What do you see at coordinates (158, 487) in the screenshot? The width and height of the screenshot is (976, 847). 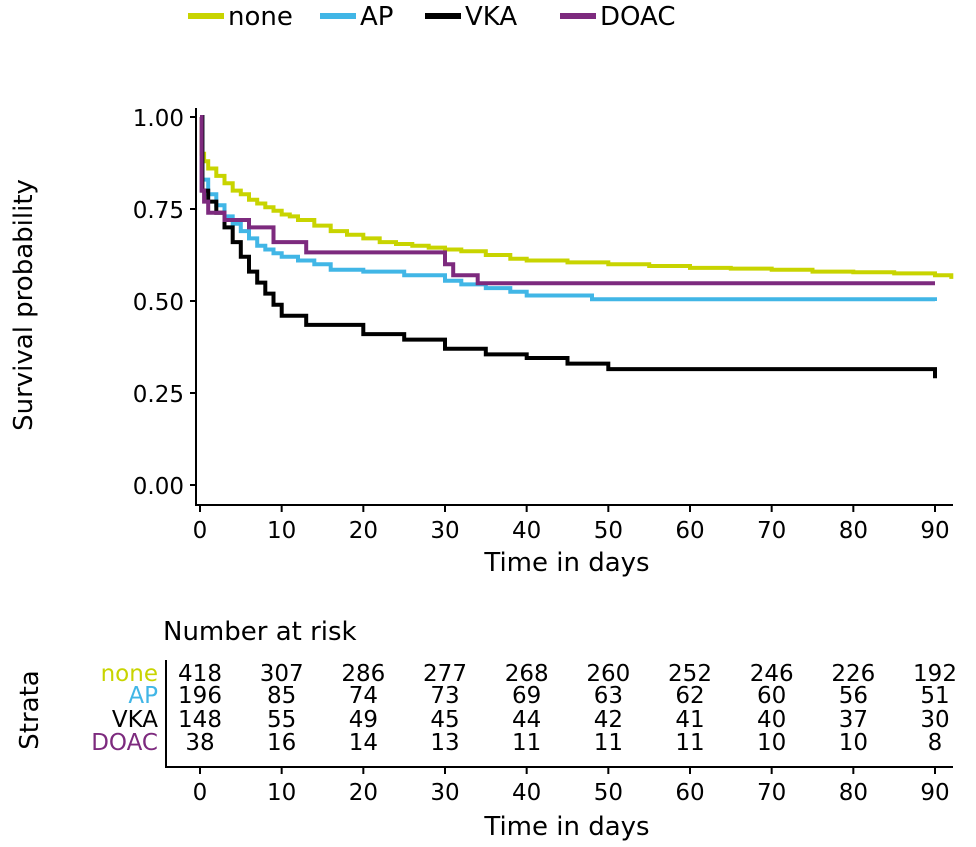 I see `y-tick-label: 0.00` at bounding box center [158, 487].